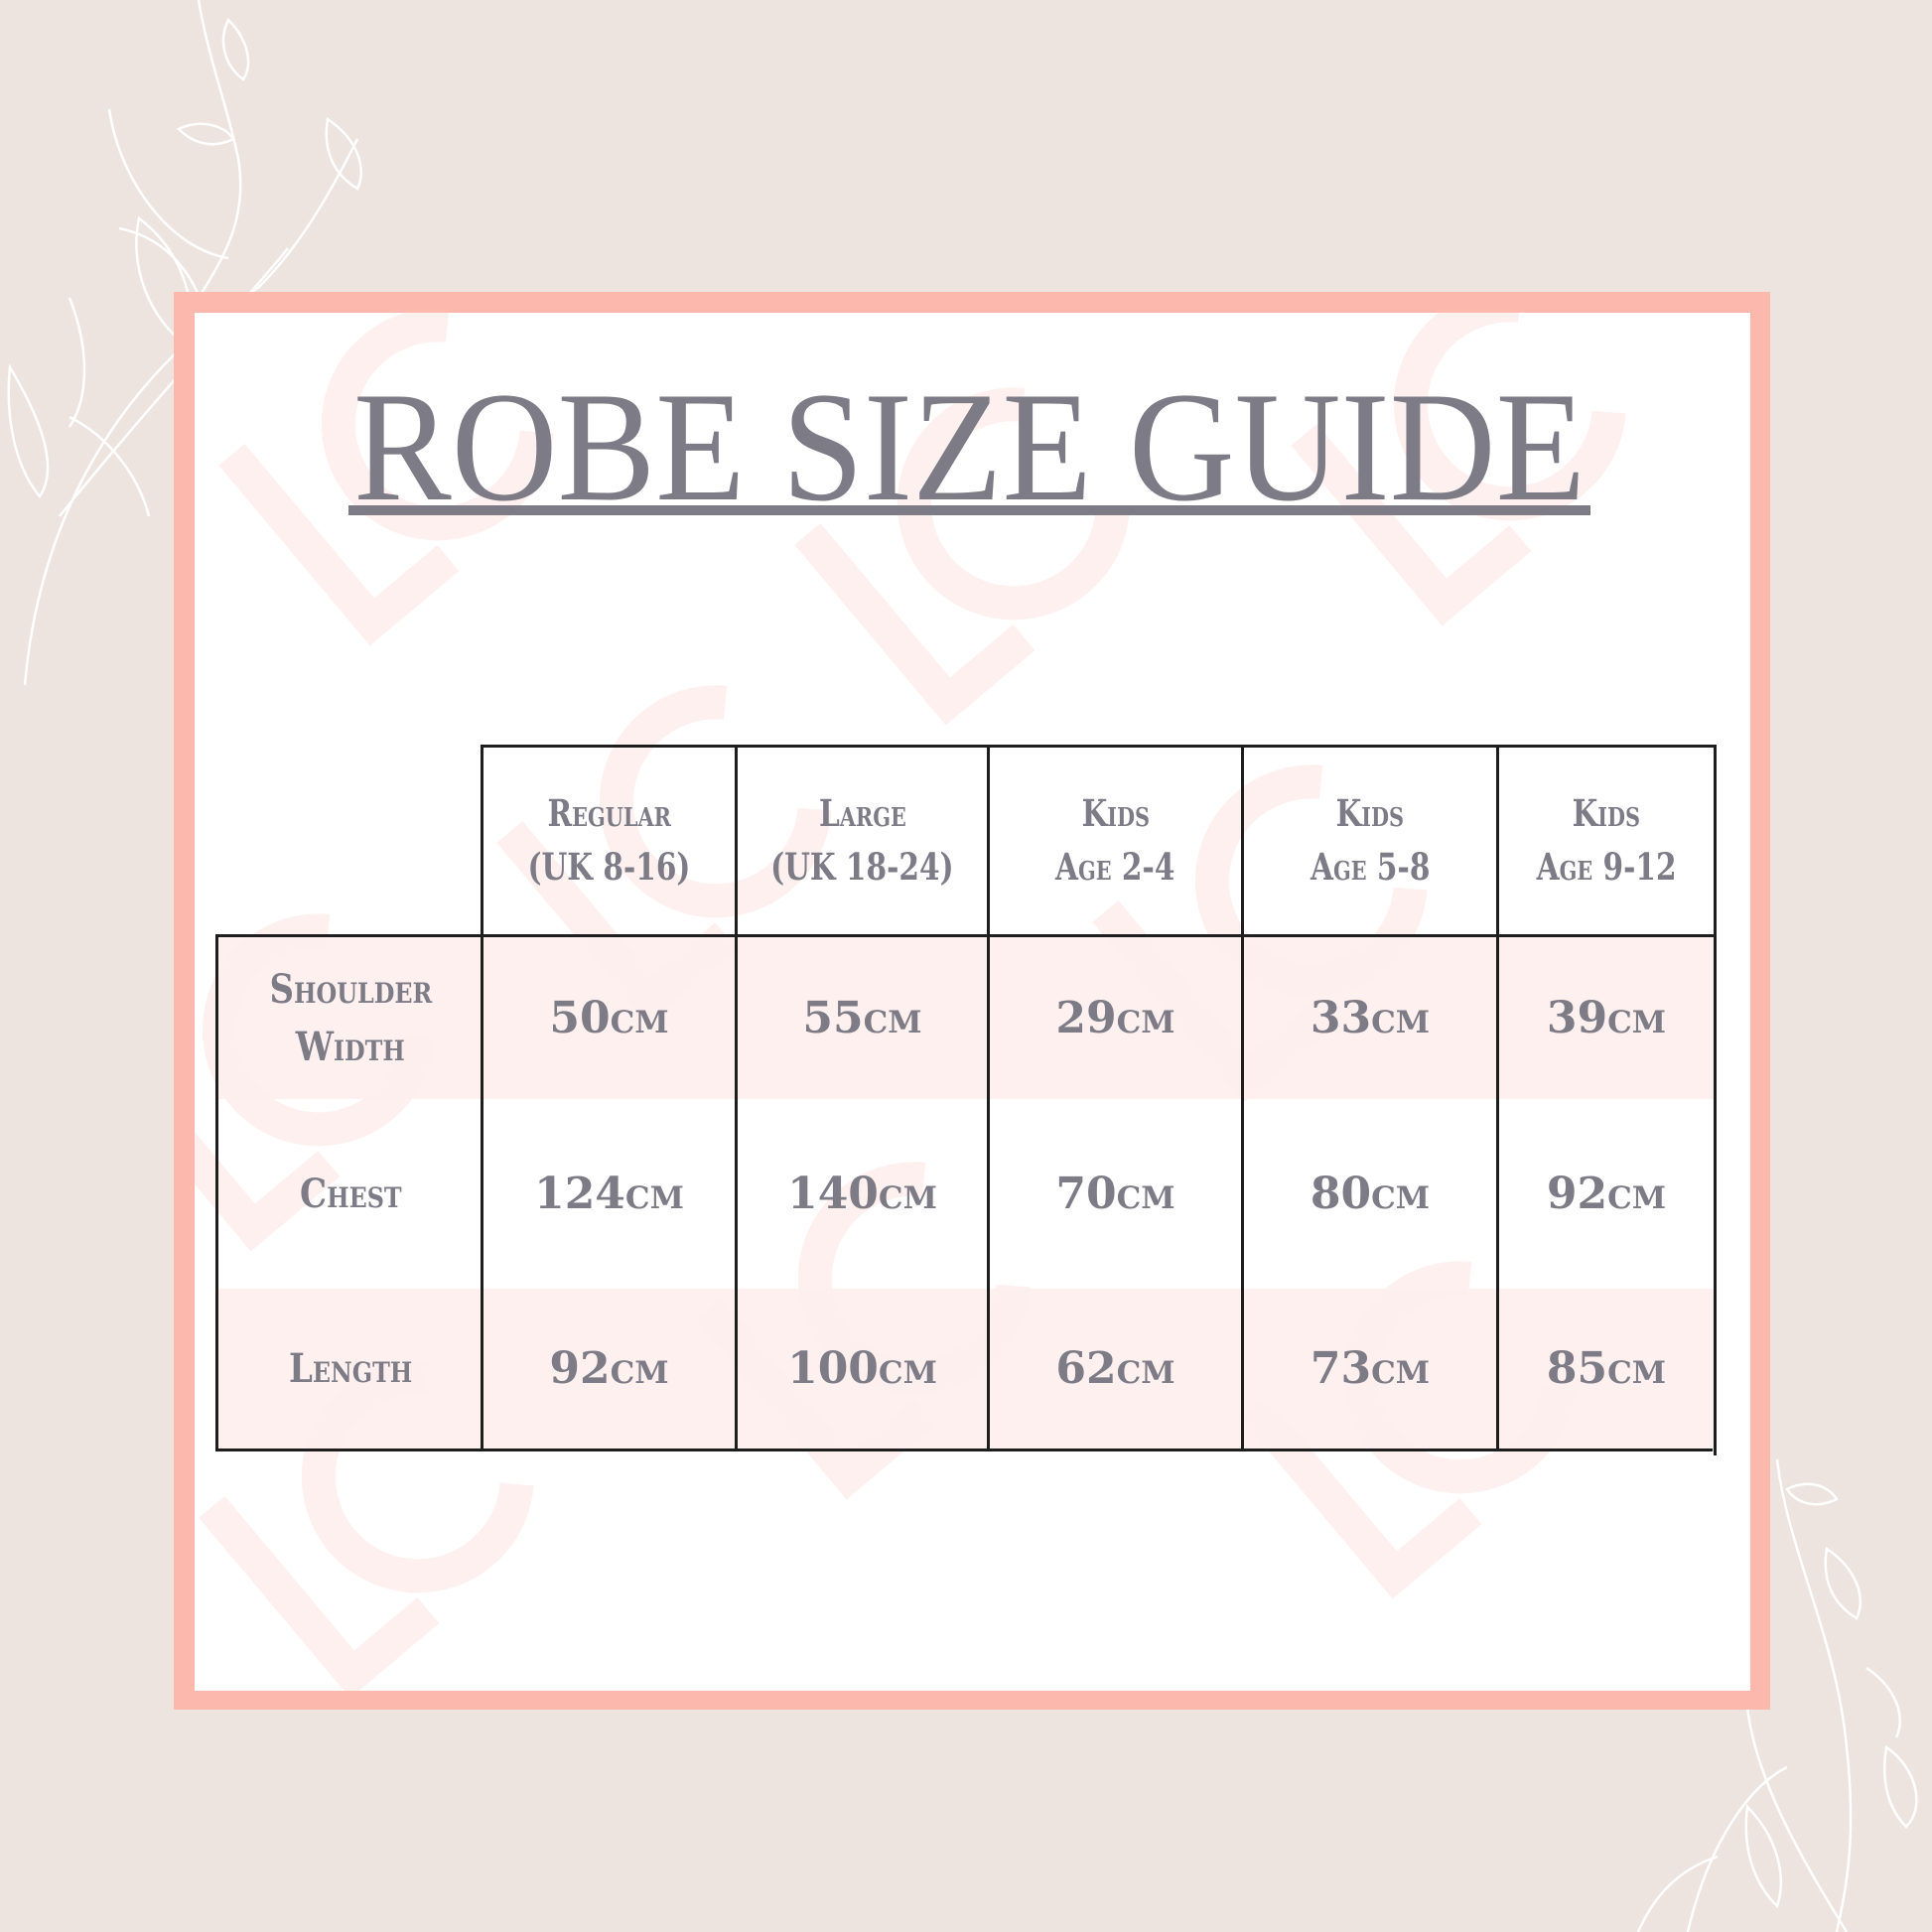 Image resolution: width=1932 pixels, height=1932 pixels. What do you see at coordinates (1607, 841) in the screenshot?
I see `column-header: Kids Age 9-12` at bounding box center [1607, 841].